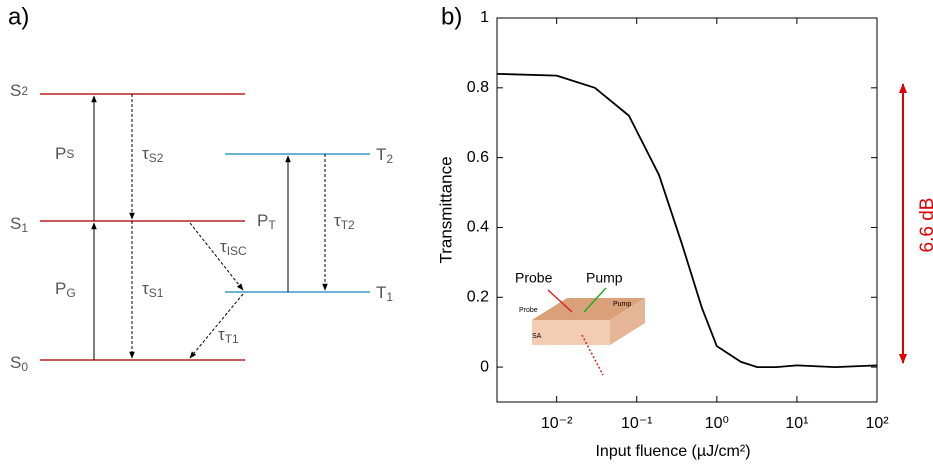  I want to click on sub: S2, so click(156, 158).